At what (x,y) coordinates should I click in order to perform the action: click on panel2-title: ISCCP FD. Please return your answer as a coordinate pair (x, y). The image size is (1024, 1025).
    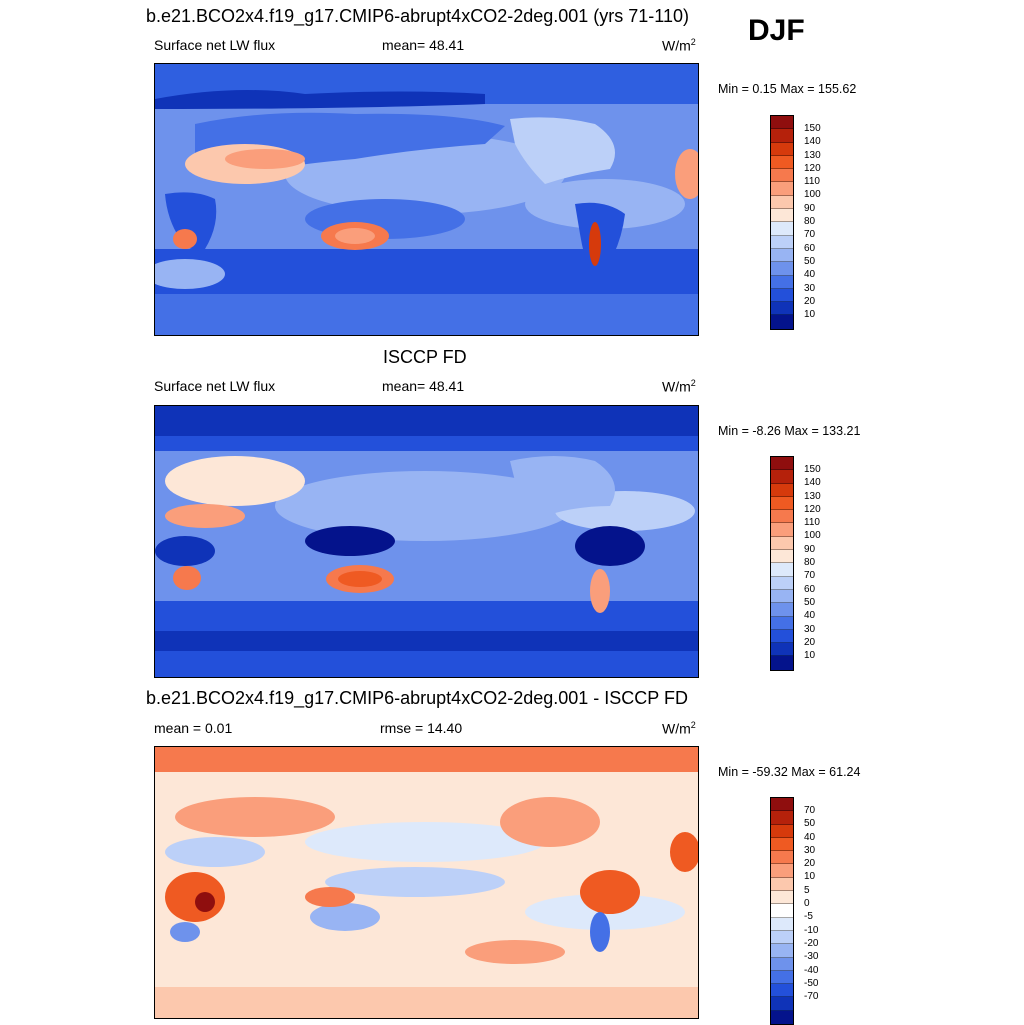
    Looking at the image, I should click on (425, 357).